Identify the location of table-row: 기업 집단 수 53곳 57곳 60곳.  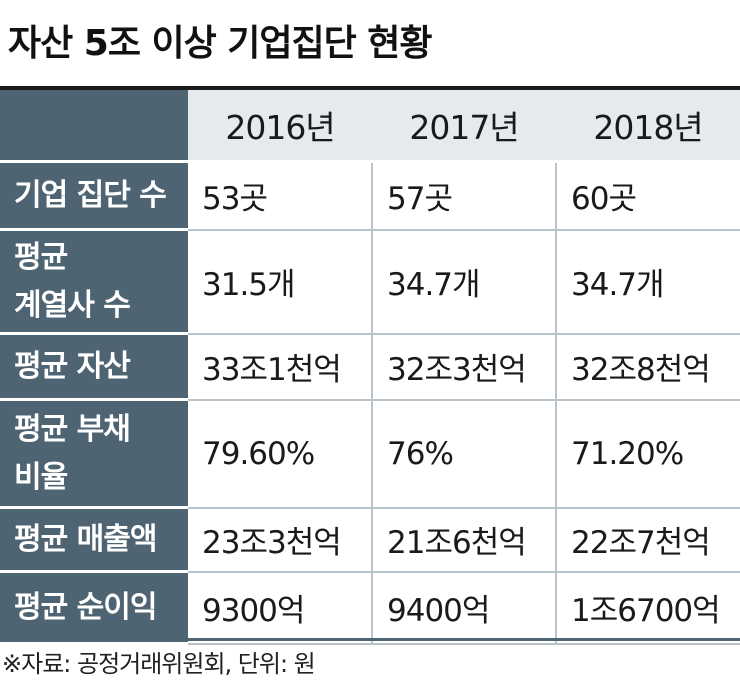
(370, 196).